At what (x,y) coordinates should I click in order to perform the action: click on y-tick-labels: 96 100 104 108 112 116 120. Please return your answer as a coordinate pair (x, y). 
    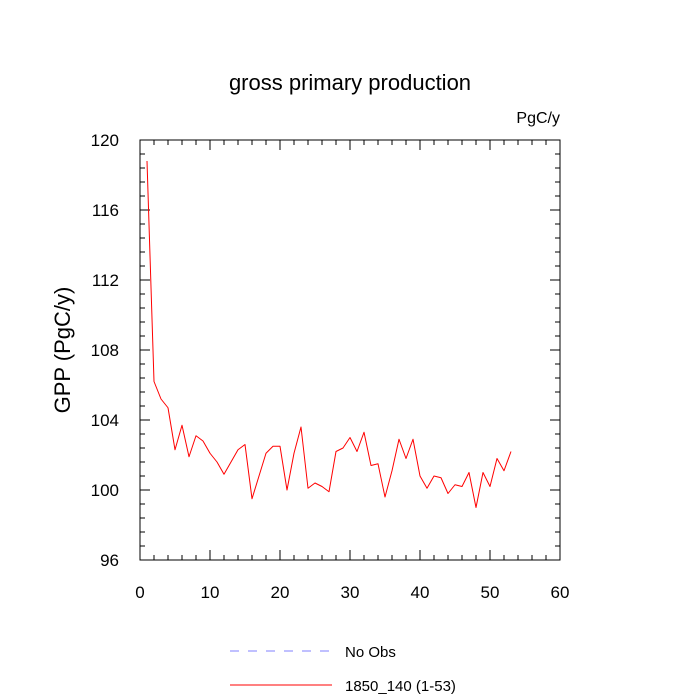
    Looking at the image, I should click on (105, 350).